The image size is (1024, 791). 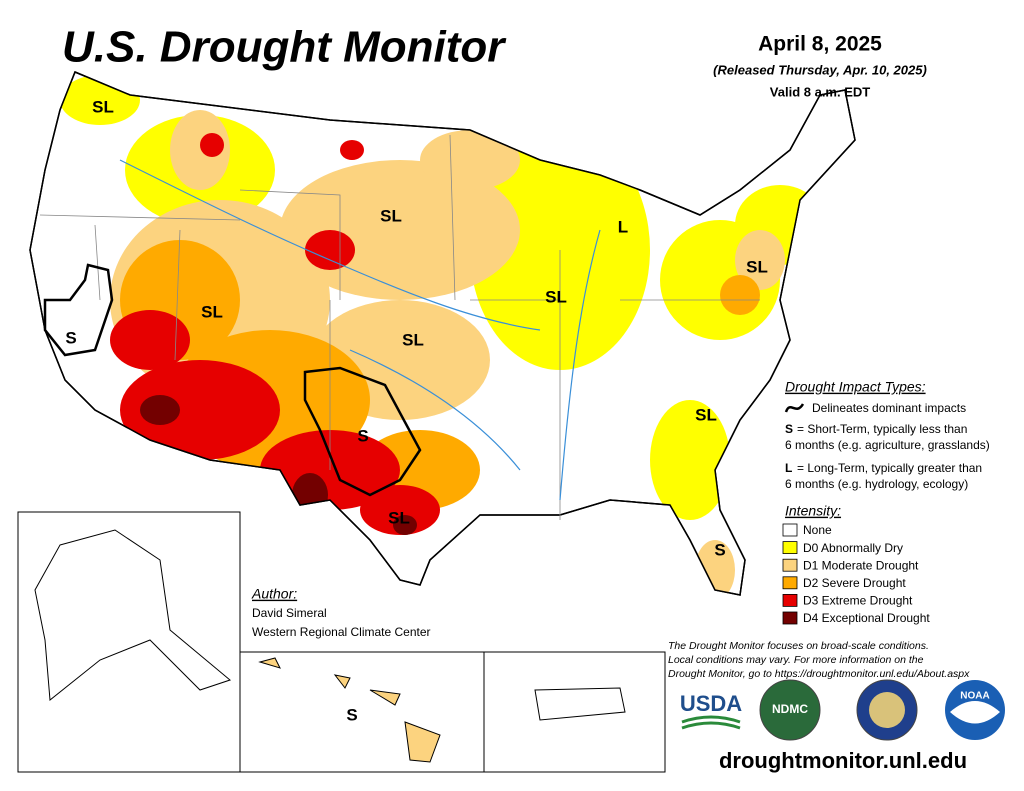 I want to click on ndmc-text: NDMC, so click(x=790, y=709).